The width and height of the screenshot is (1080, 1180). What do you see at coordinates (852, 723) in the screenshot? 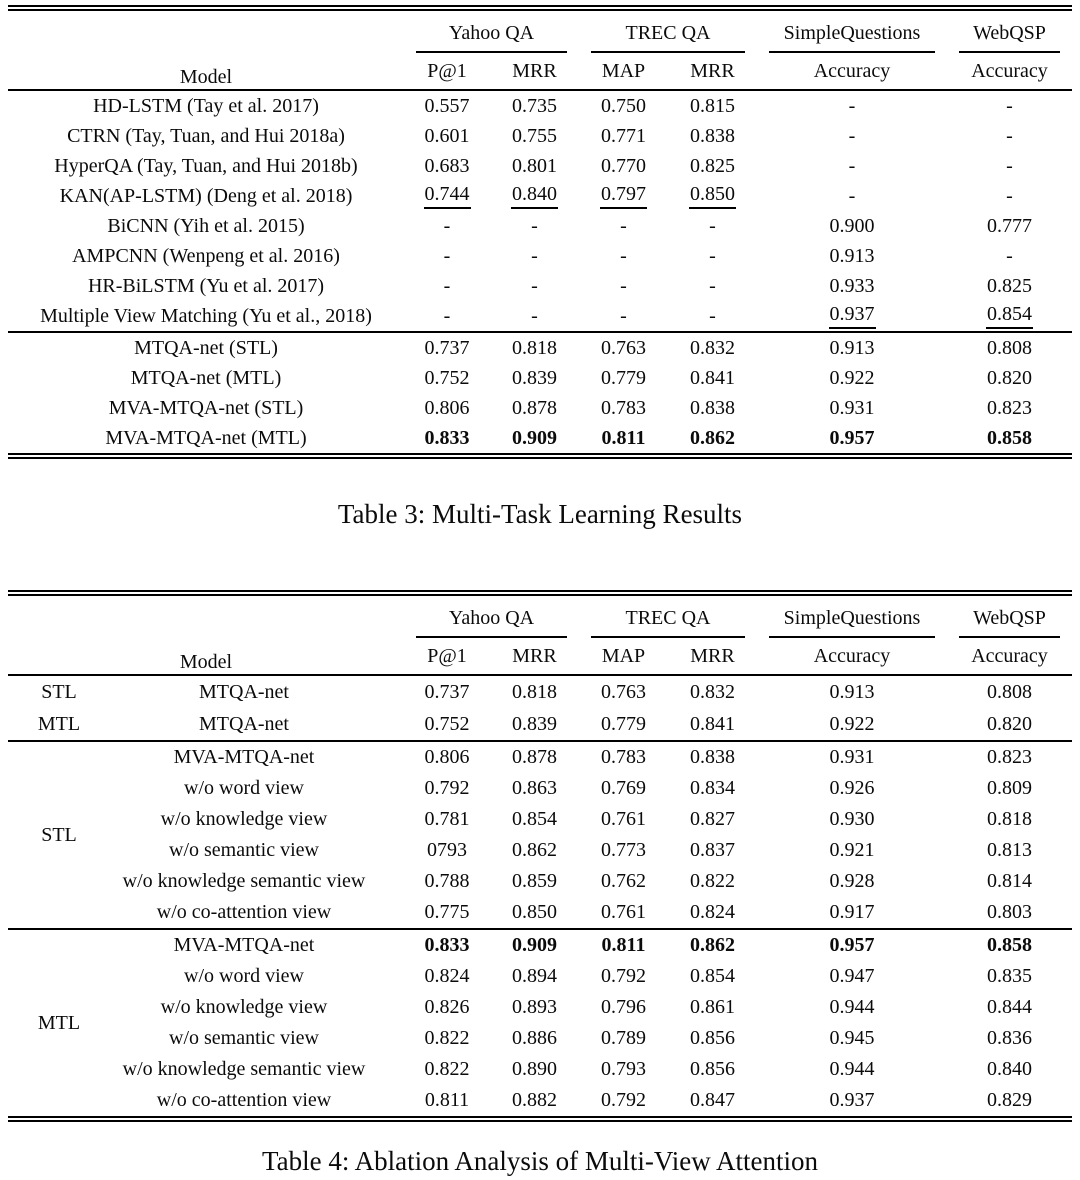
I see `value-text: 0.922` at bounding box center [852, 723].